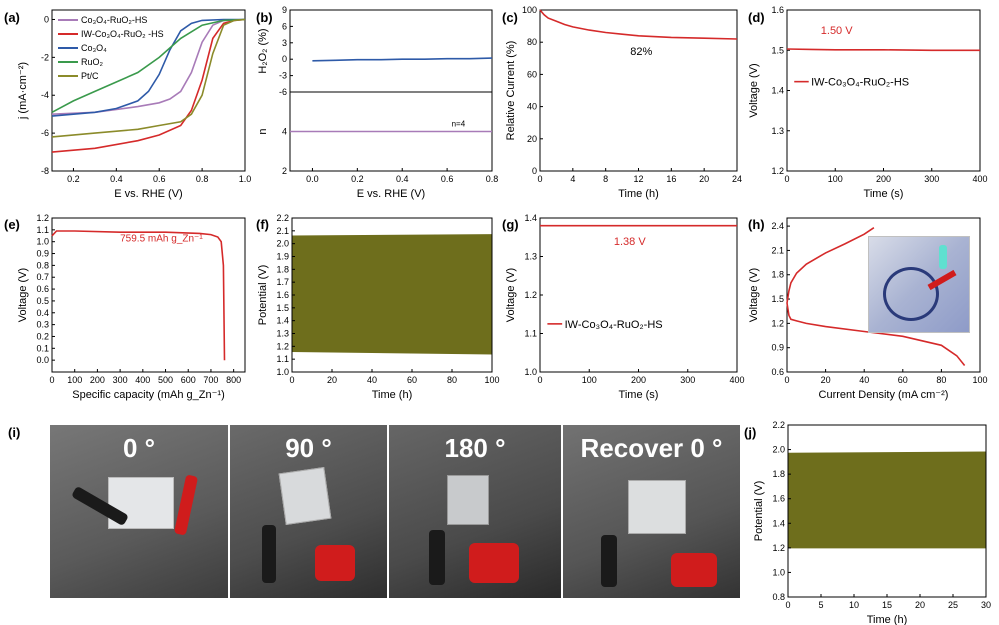  Describe the element at coordinates (737, 179) in the screenshot. I see `panel-c-xtick-label: 24` at that location.